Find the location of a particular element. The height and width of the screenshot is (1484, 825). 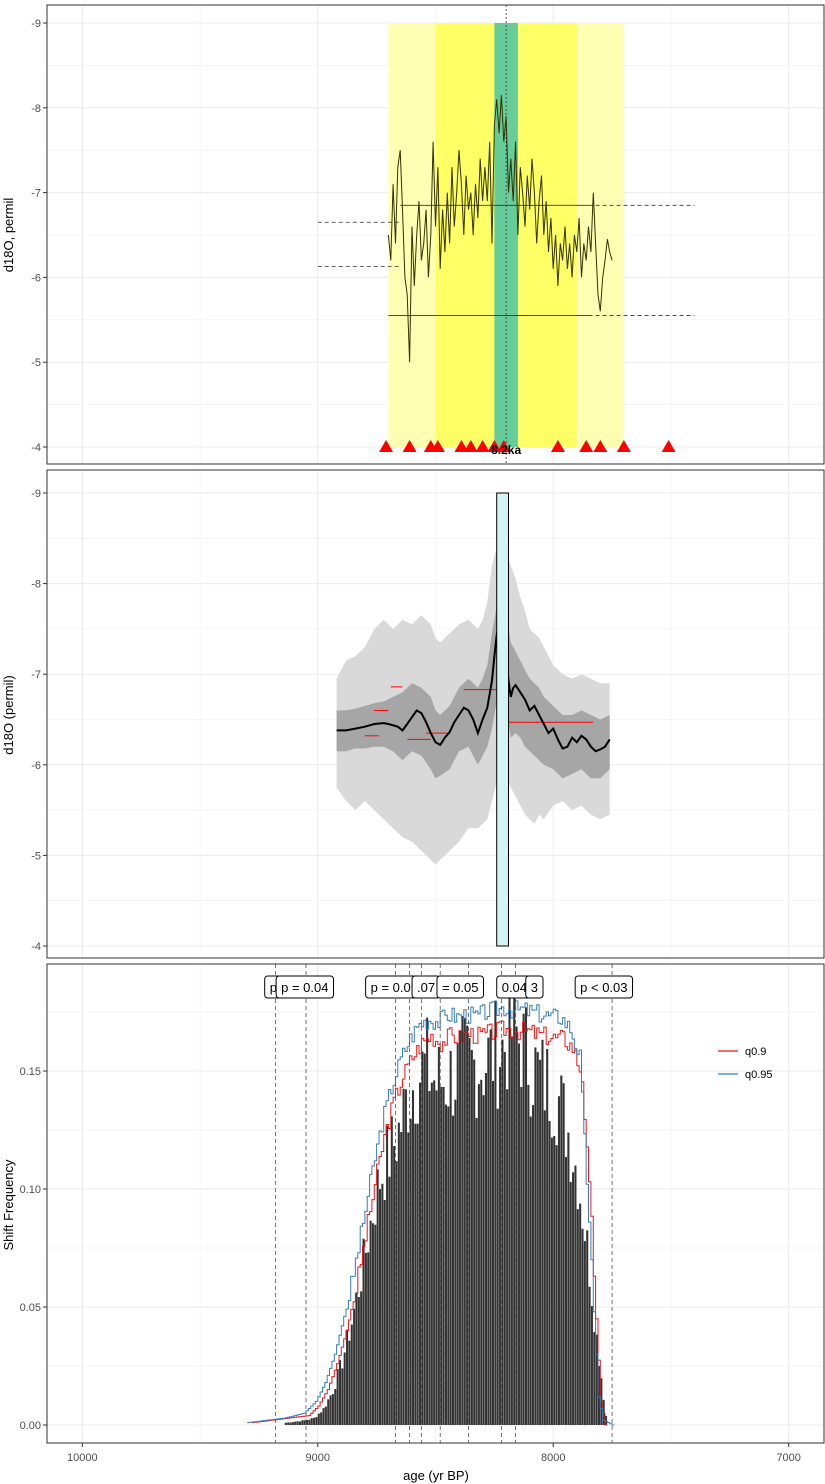

histogram-bars is located at coordinates (446, 1200).